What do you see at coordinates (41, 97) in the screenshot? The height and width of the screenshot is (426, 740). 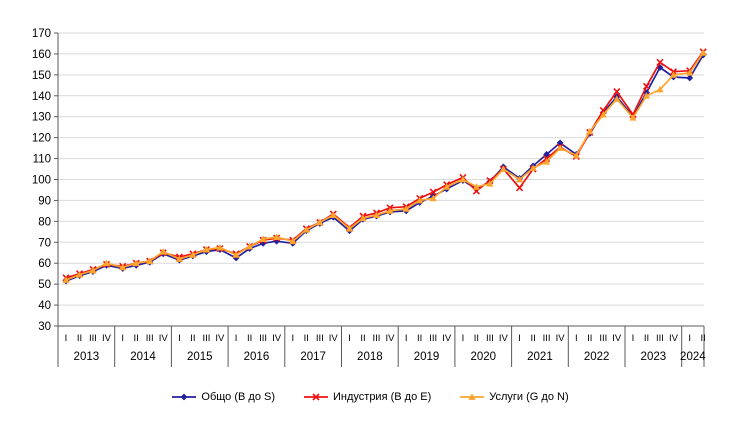 I see `y-axis-label: 140` at bounding box center [41, 97].